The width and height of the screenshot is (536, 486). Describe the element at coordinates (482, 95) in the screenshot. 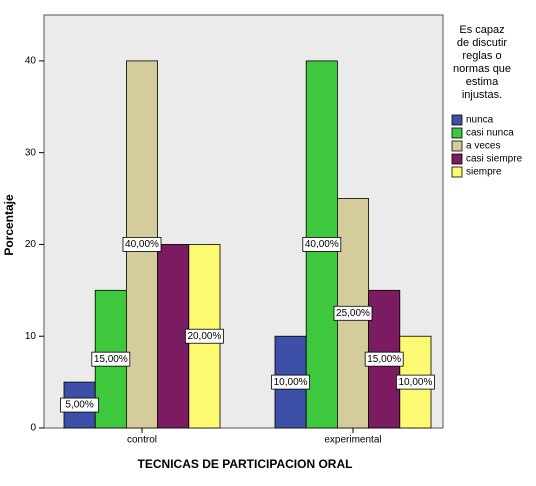

I see `legend-title: injustas.` at that location.